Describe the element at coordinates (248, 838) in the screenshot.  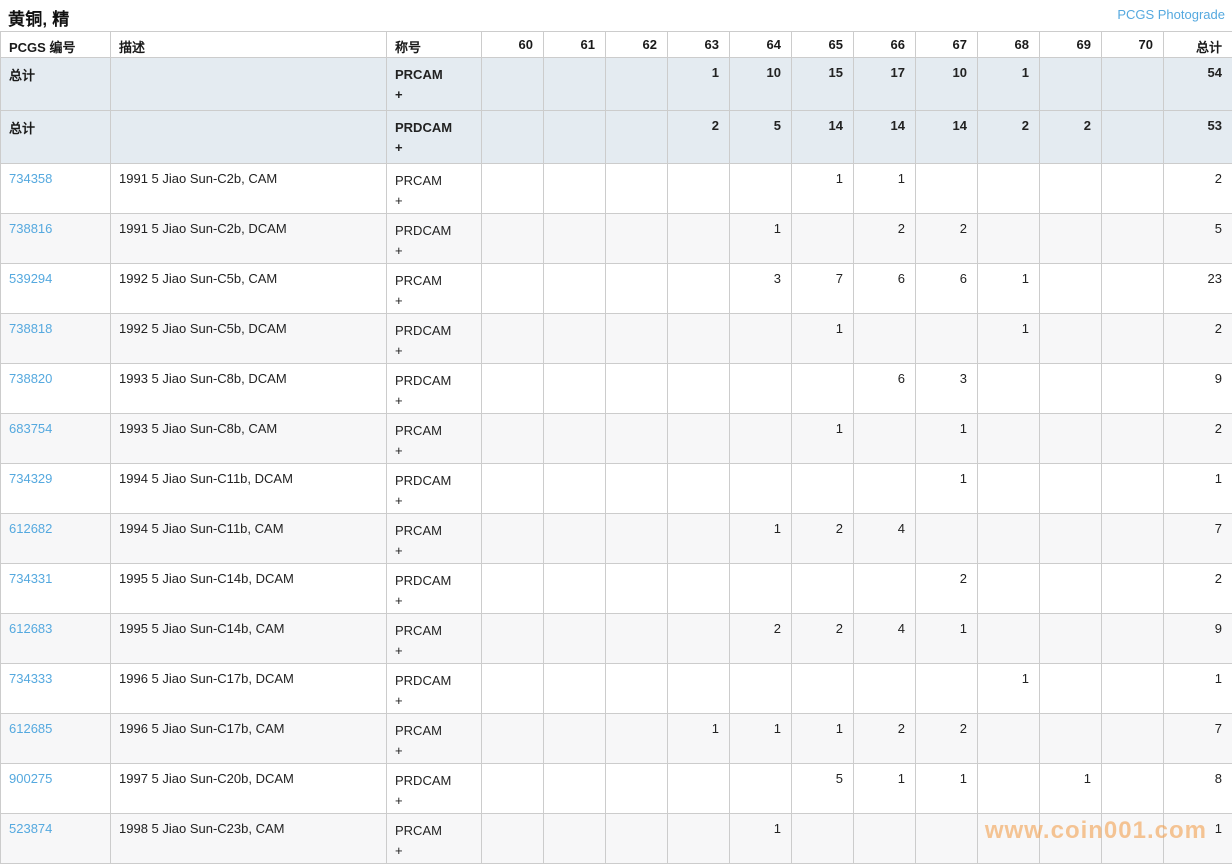
I see `coin-description: 1998 5 Jiao Sun-C23b, CAM` at that location.